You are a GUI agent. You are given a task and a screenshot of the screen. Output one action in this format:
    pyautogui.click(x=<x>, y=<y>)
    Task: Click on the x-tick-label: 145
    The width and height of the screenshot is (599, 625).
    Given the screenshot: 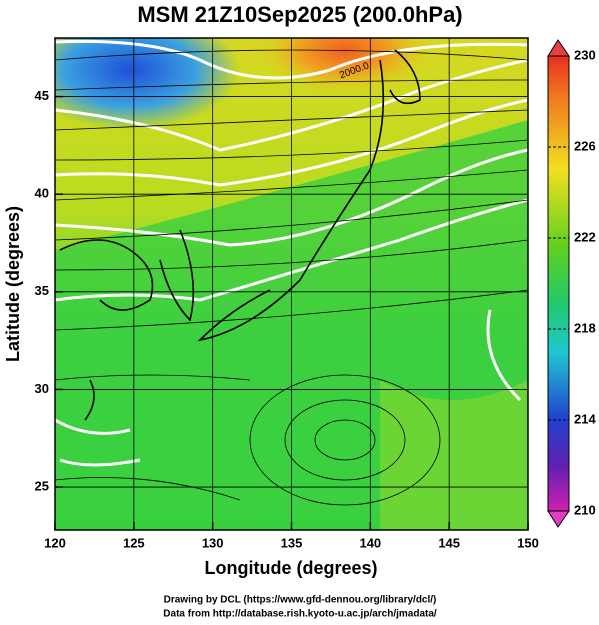 What is the action you would take?
    pyautogui.click(x=449, y=542)
    